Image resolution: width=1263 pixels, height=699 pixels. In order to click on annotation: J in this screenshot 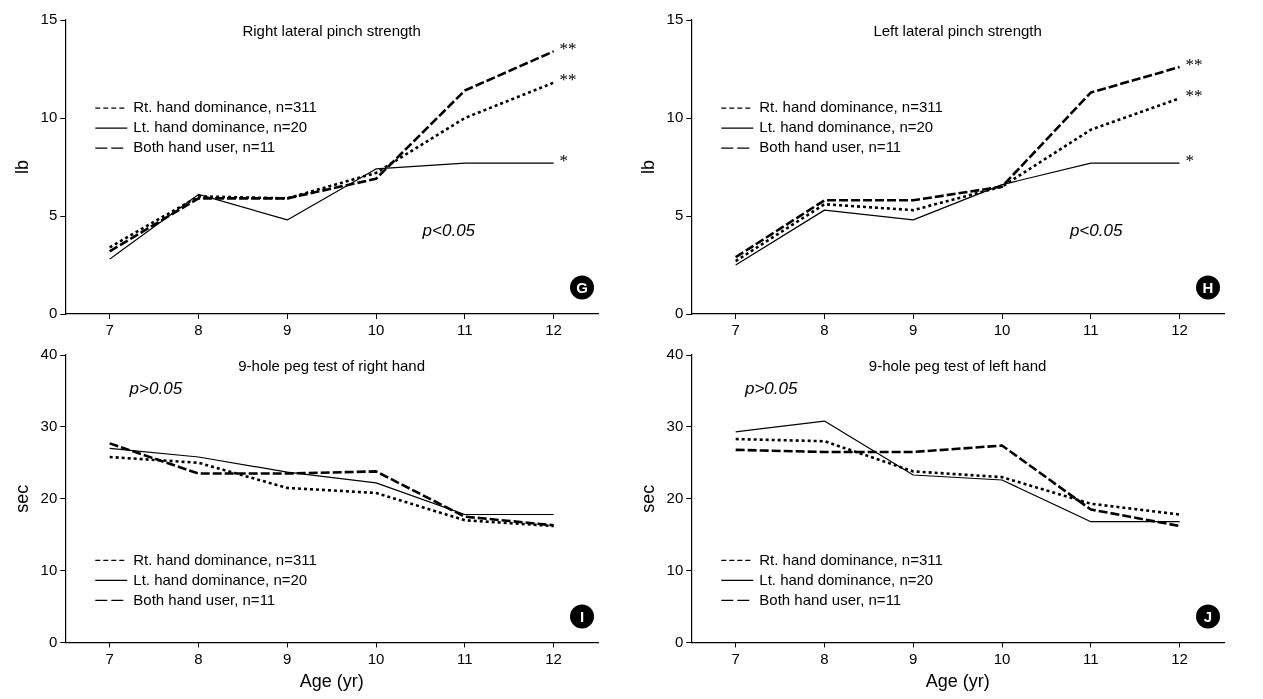, I will do `click(1208, 616)`.